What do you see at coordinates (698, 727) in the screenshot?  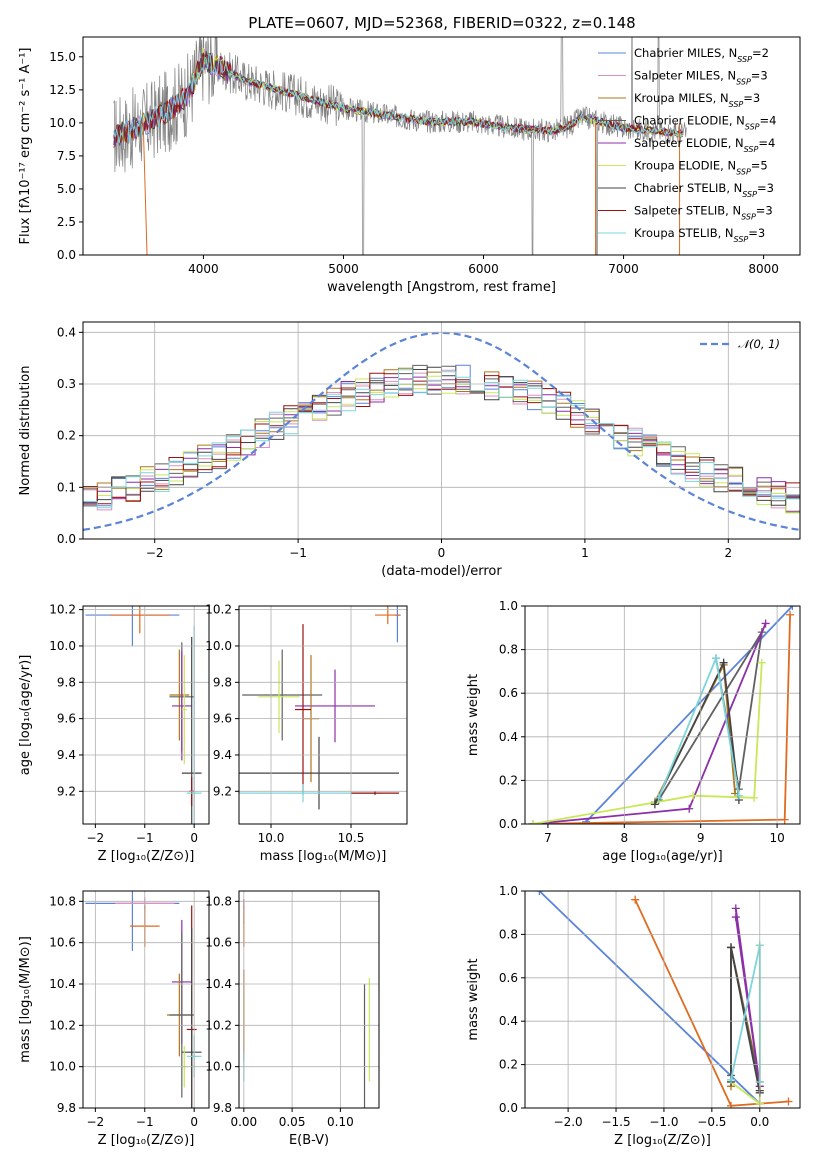 I see `weight-line-kroupa_stelib` at bounding box center [698, 727].